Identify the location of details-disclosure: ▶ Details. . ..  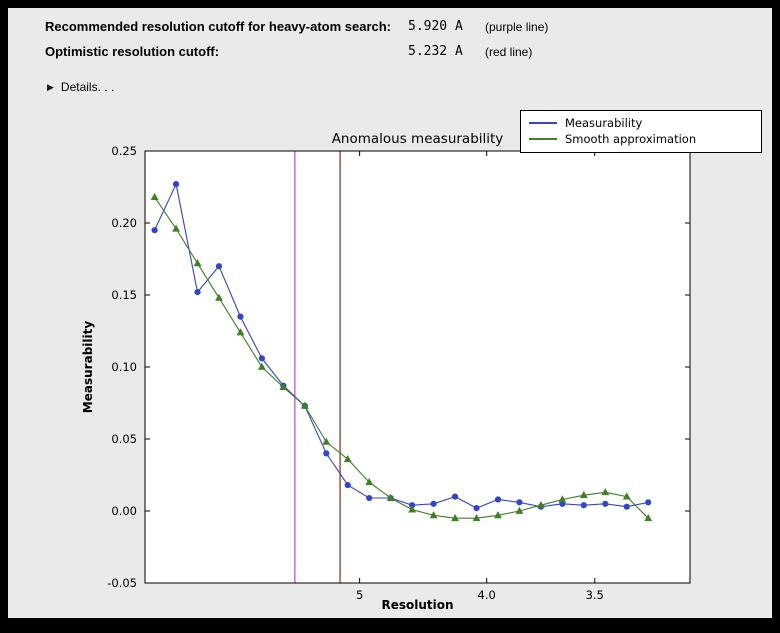
(80, 87).